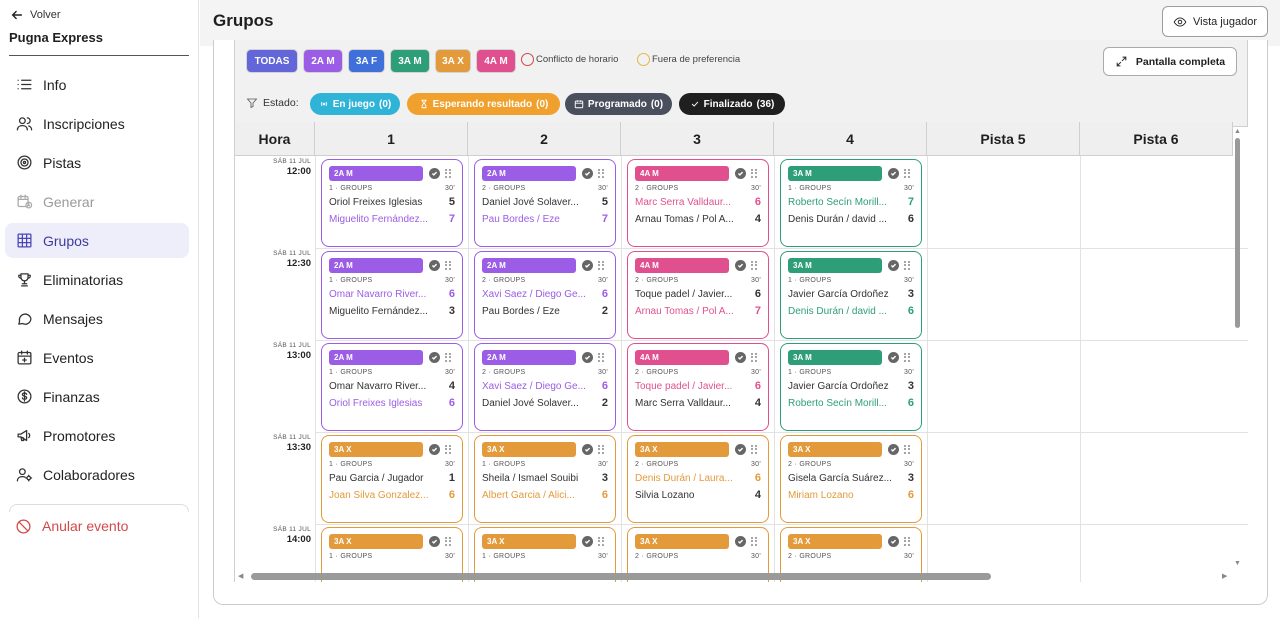 The width and height of the screenshot is (1280, 618). Describe the element at coordinates (1214, 21) in the screenshot. I see `player-view-button: Vista jugador` at that location.